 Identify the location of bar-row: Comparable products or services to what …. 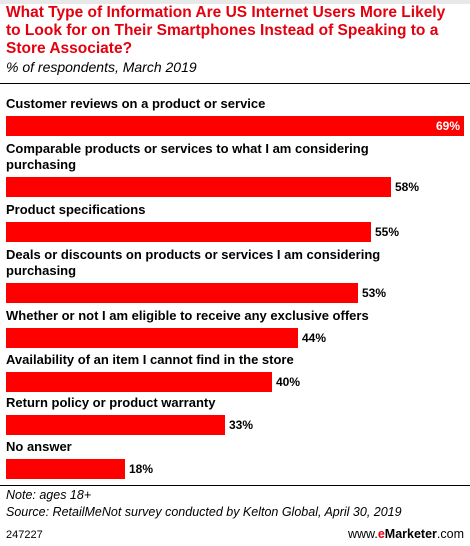
(212, 169).